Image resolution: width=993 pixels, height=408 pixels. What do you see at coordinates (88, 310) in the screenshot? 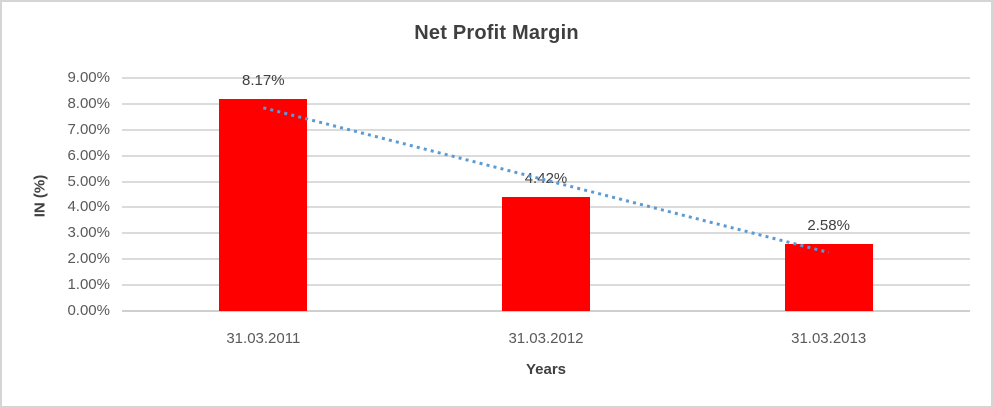
I see `y-tick-label: 0.00%` at bounding box center [88, 310].